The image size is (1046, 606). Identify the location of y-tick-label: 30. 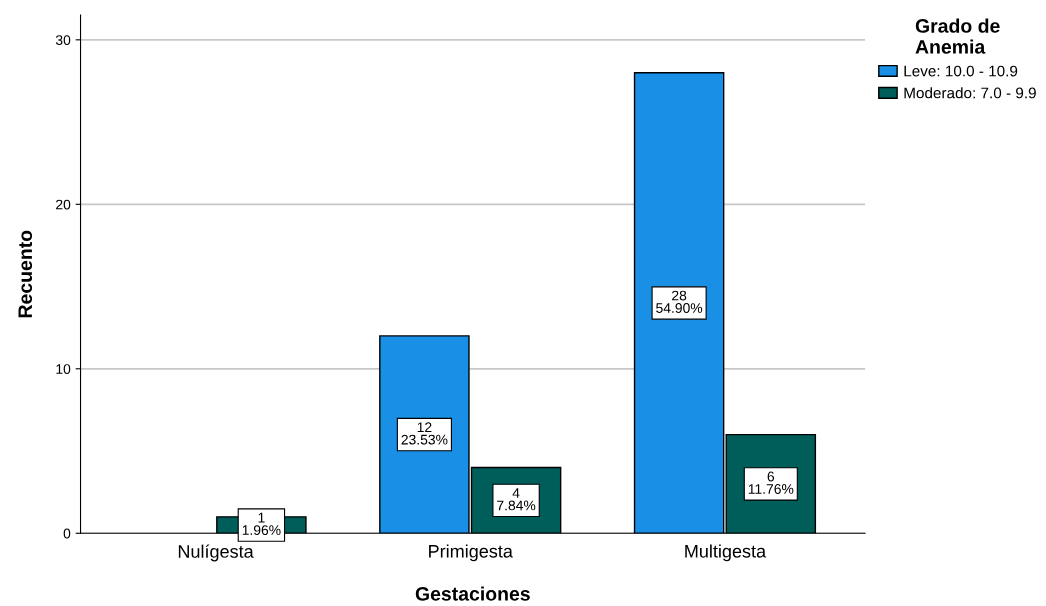
(63, 40).